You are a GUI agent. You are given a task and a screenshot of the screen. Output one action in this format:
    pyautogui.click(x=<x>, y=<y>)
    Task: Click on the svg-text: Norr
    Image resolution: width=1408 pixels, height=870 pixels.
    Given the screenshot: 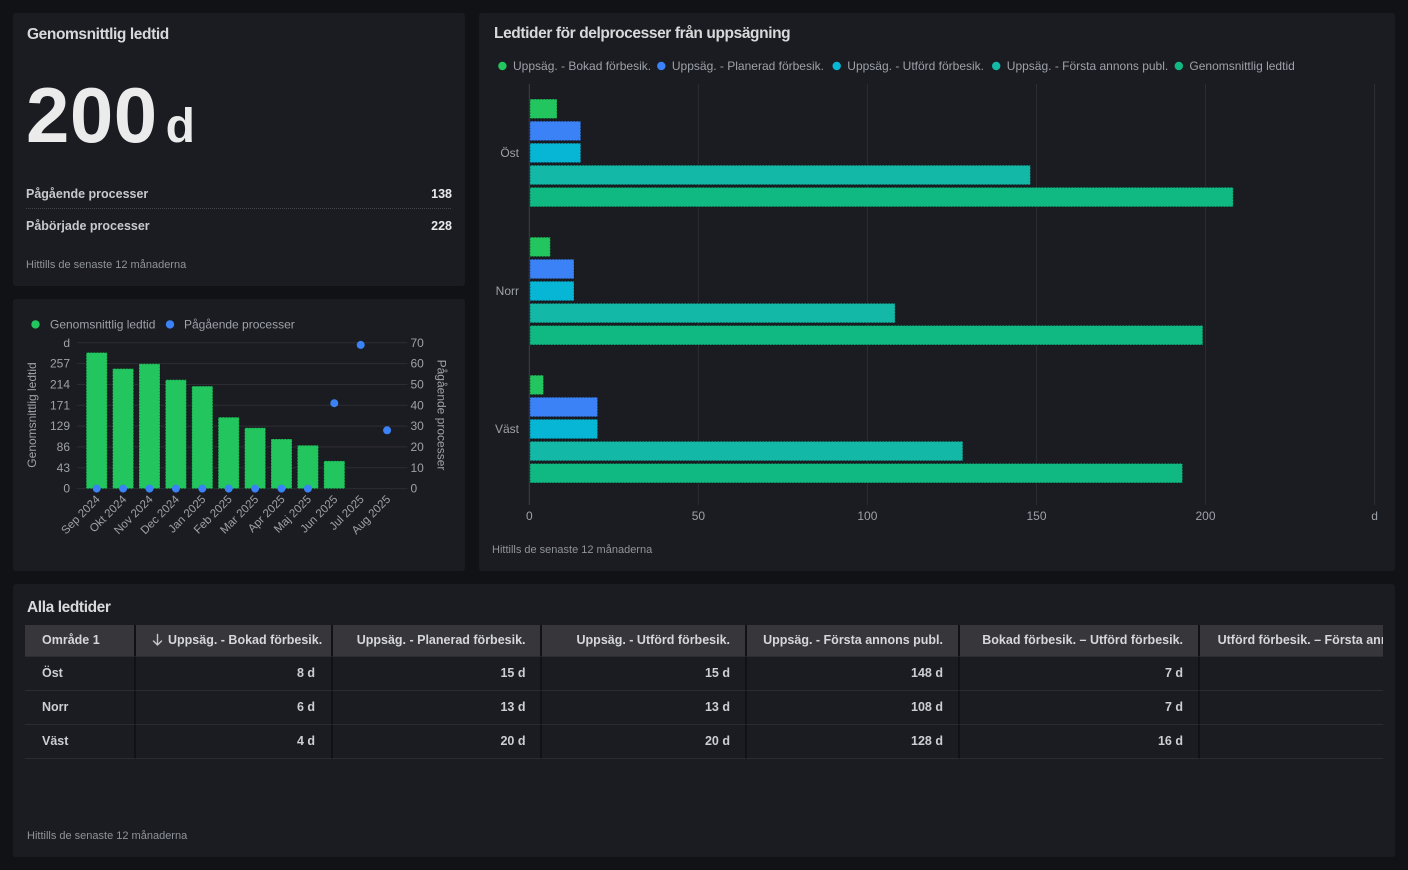 What is the action you would take?
    pyautogui.click(x=507, y=291)
    